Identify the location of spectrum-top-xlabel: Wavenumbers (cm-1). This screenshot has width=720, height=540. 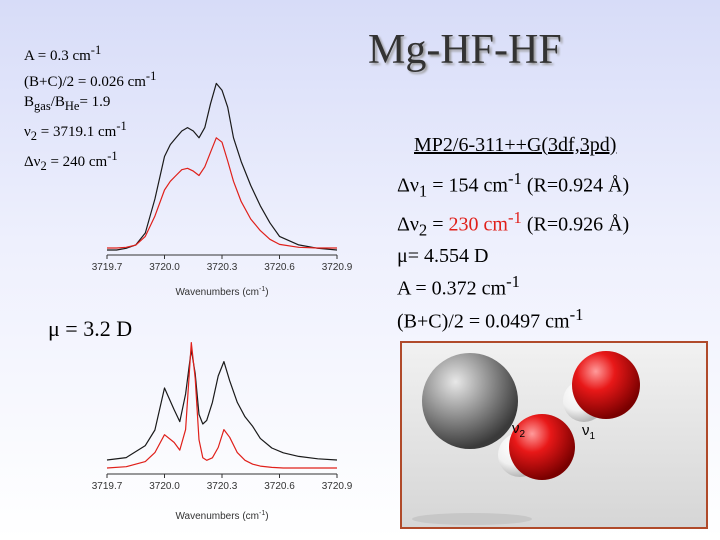
(221, 292).